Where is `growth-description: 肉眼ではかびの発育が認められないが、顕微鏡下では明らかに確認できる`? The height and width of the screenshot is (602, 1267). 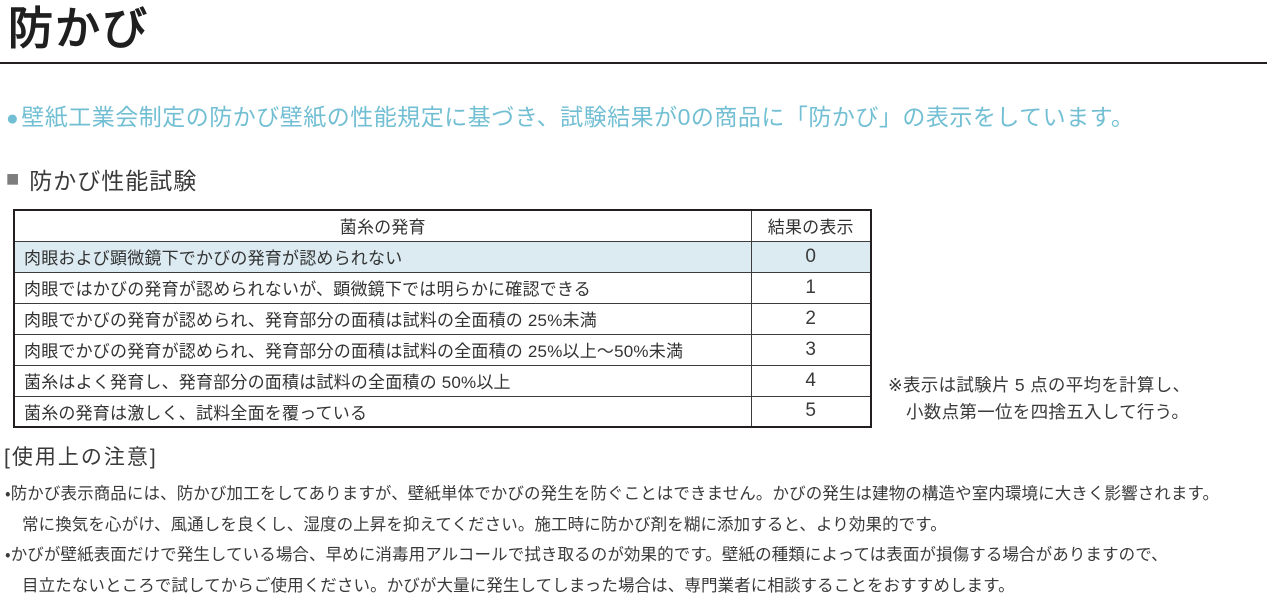 growth-description: 肉眼ではかびの発育が認められないが、顕微鏡下では明らかに確認できる is located at coordinates (382, 287).